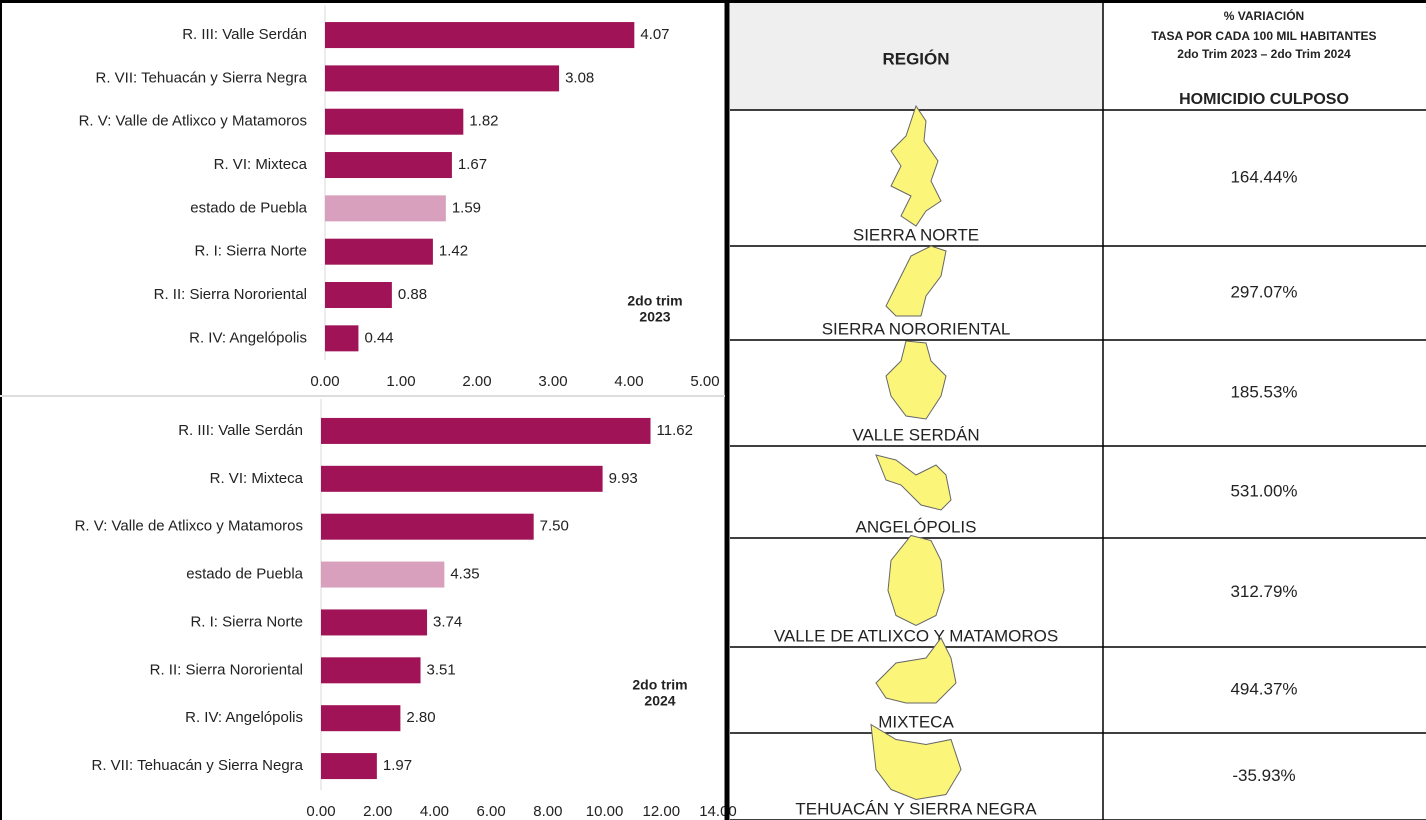  What do you see at coordinates (554, 526) in the screenshot?
I see `value-label: 7.50` at bounding box center [554, 526].